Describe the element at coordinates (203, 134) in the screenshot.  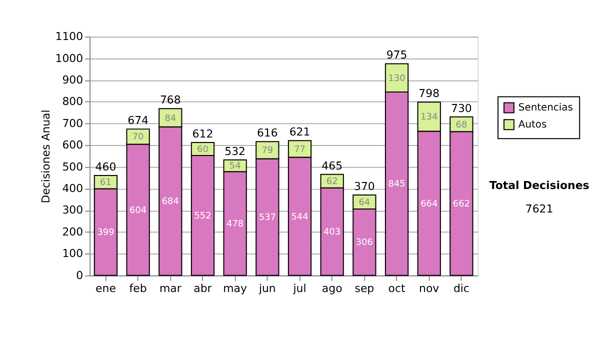
I see `total-label: 612` at that location.